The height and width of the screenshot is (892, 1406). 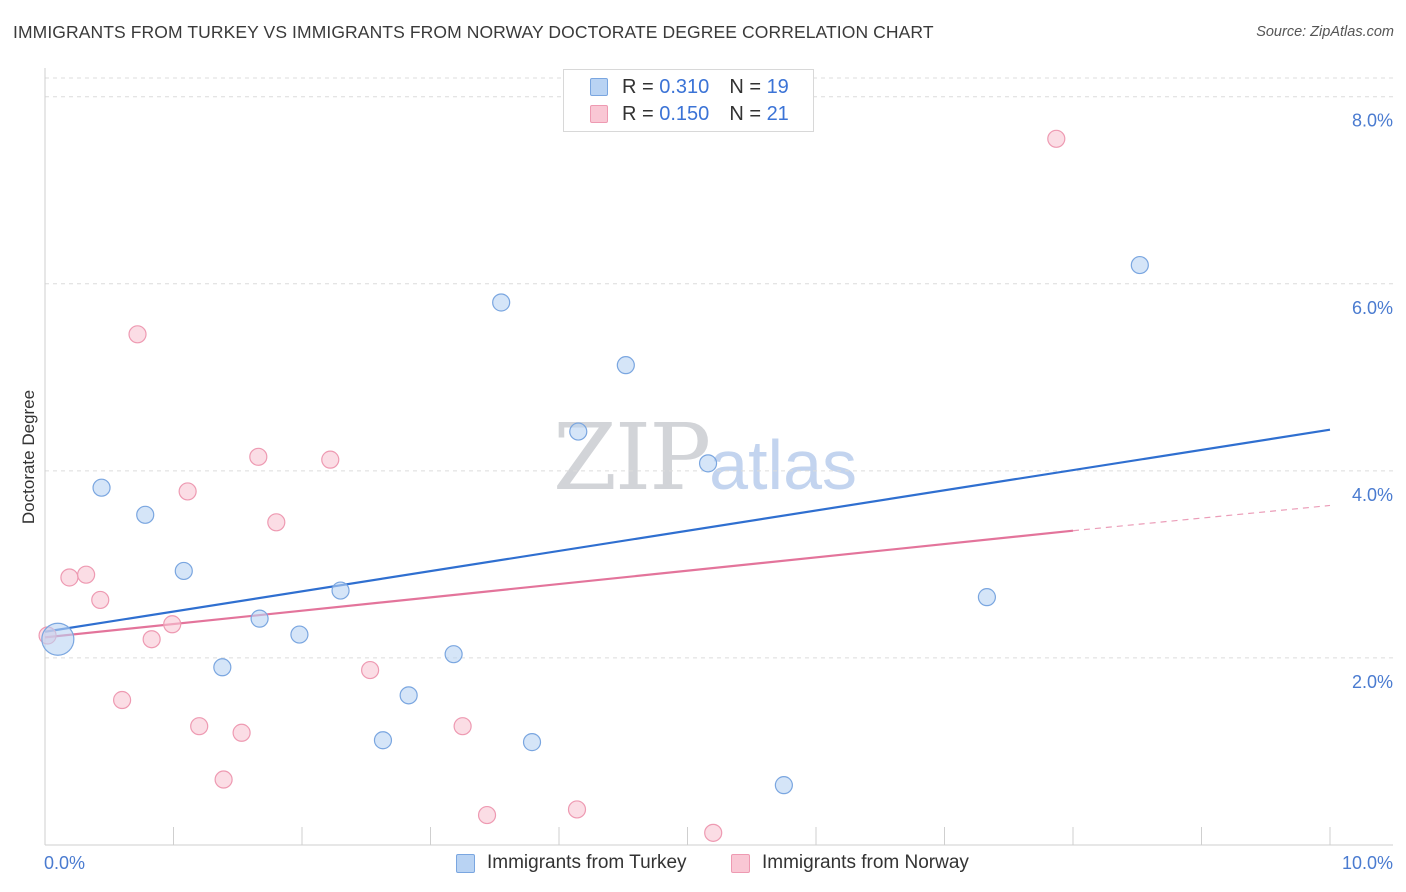 I want to click on bottom-legend-turkey: Immigrants from Turkey, so click(x=571, y=863).